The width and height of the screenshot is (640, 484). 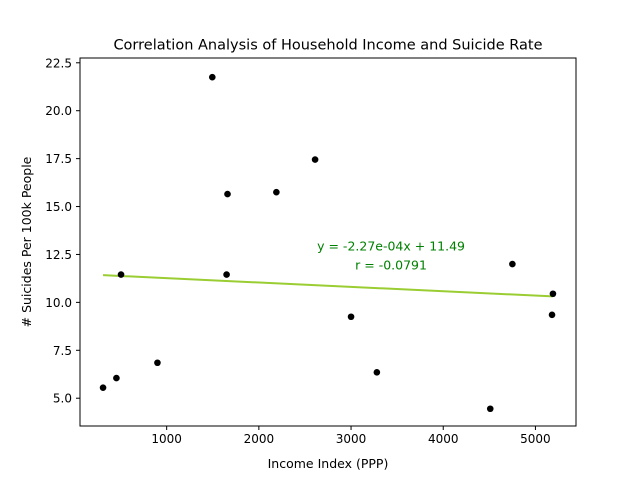 I want to click on y-tick-label: 20.0, so click(x=58, y=111).